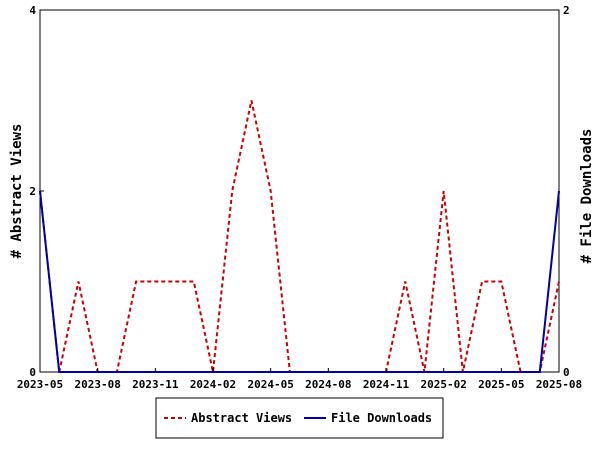 The height and width of the screenshot is (450, 600). Describe the element at coordinates (587, 196) in the screenshot. I see `y-axis-right-title: # File Downloads` at that location.